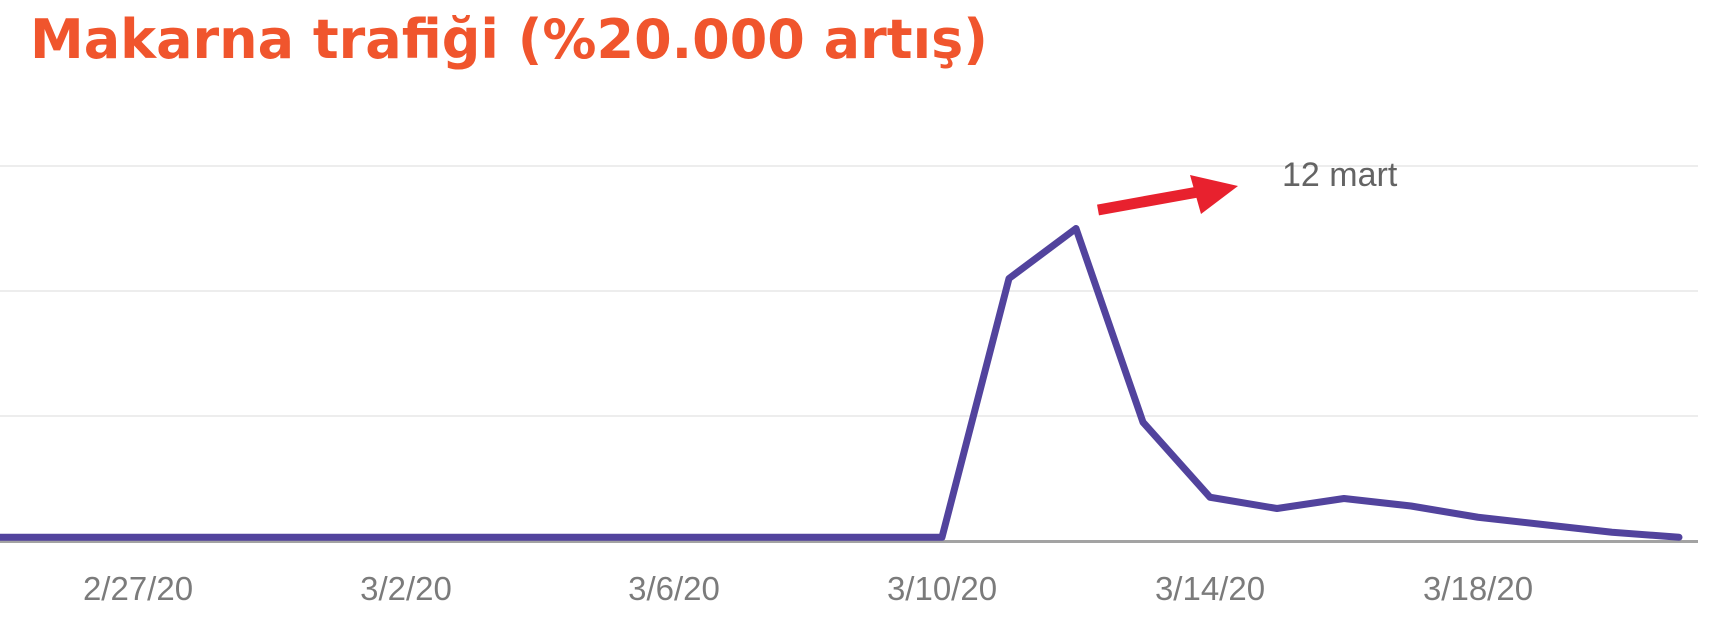  What do you see at coordinates (406, 588) in the screenshot?
I see `x-axis-tick-label: 3/2/20` at bounding box center [406, 588].